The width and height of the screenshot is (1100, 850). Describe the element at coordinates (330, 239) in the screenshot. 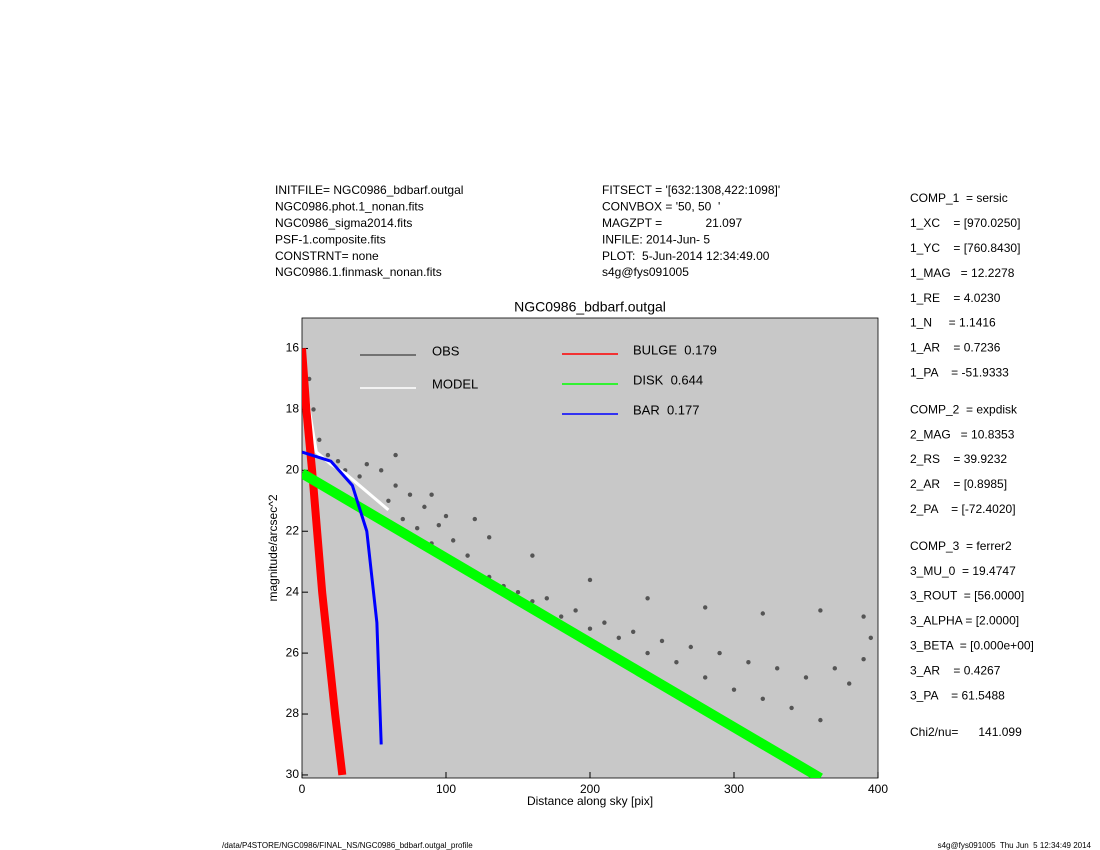

I see `info-left: PSF-1.composite.fits` at that location.